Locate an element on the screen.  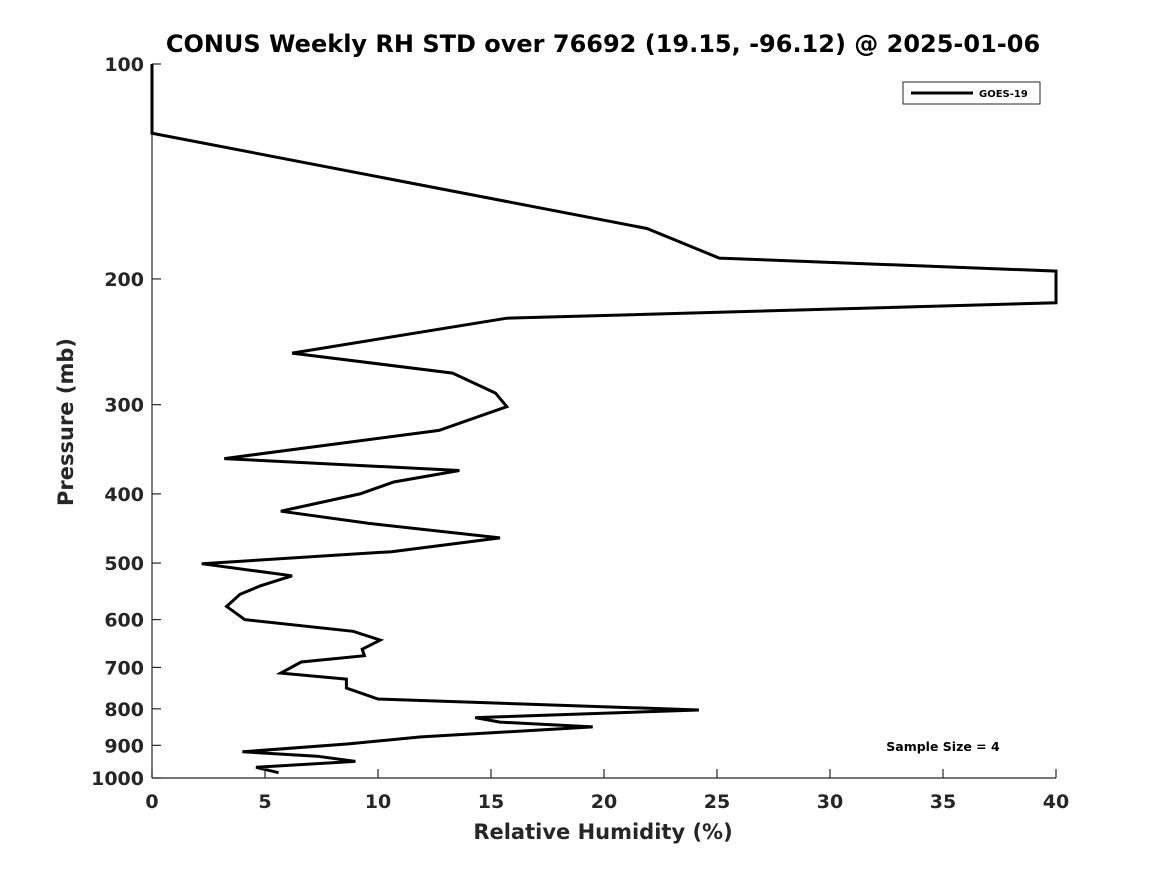
legend: GOES-19 is located at coordinates (971, 93).